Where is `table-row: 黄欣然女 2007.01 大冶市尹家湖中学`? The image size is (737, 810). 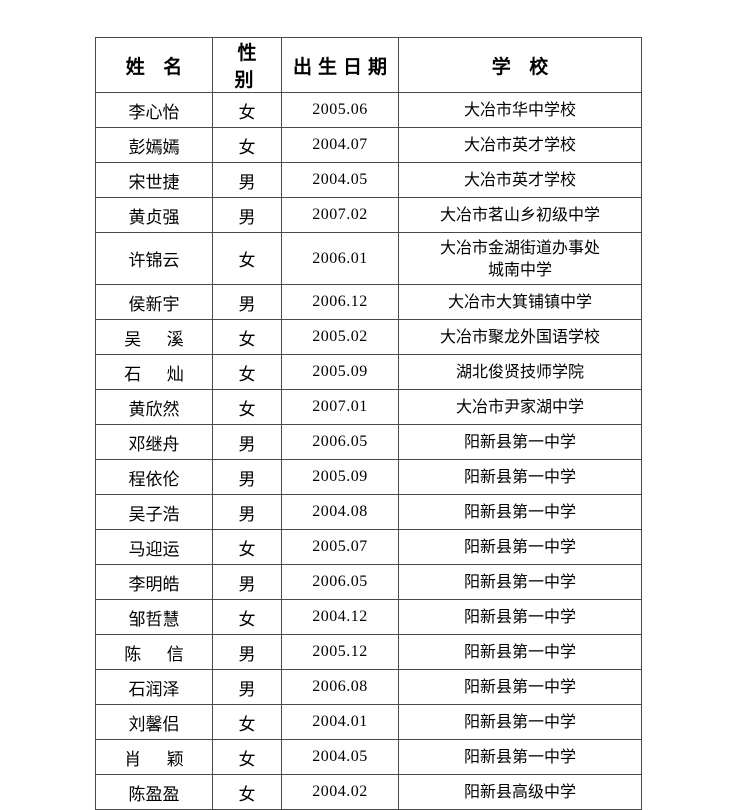
table-row: 黄欣然女 2007.01 大冶市尹家湖中学 is located at coordinates (368, 407).